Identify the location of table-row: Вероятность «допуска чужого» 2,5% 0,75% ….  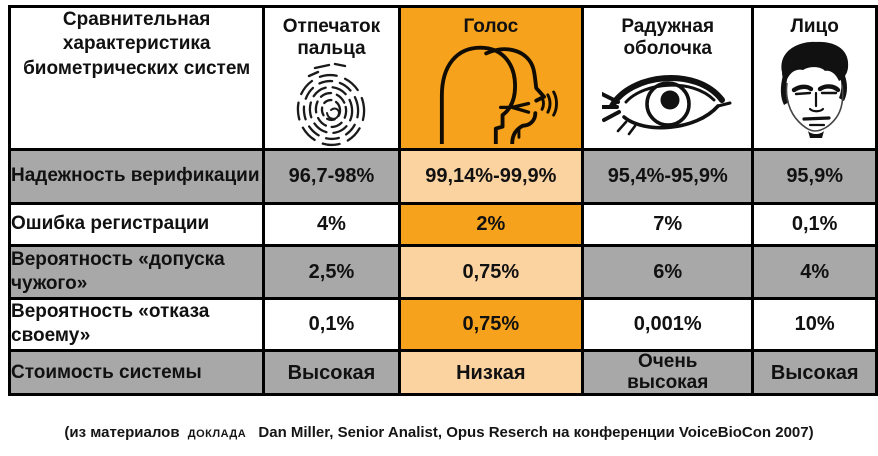
(442, 271).